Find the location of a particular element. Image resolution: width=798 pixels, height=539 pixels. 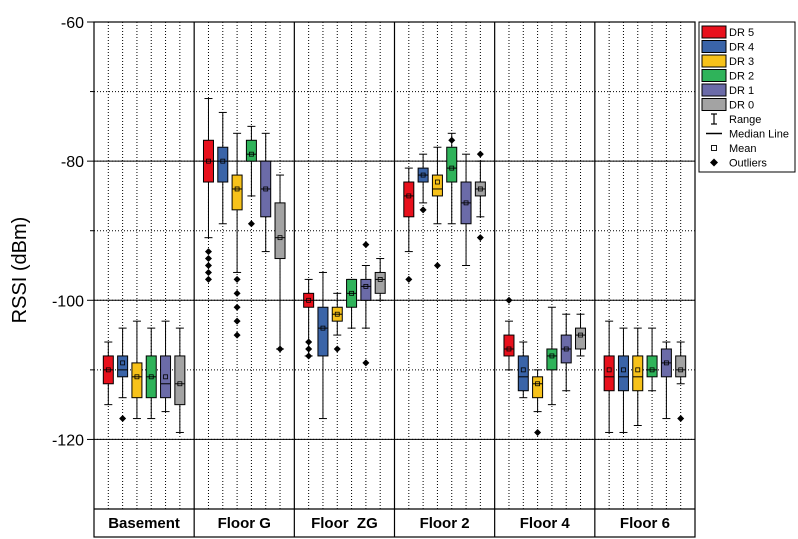

legend-label: DR 2 is located at coordinates (741, 77).